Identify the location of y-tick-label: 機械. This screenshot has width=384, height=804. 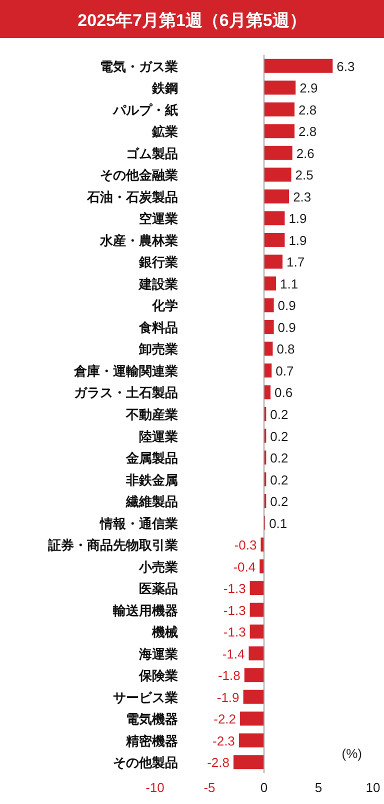
(164, 632).